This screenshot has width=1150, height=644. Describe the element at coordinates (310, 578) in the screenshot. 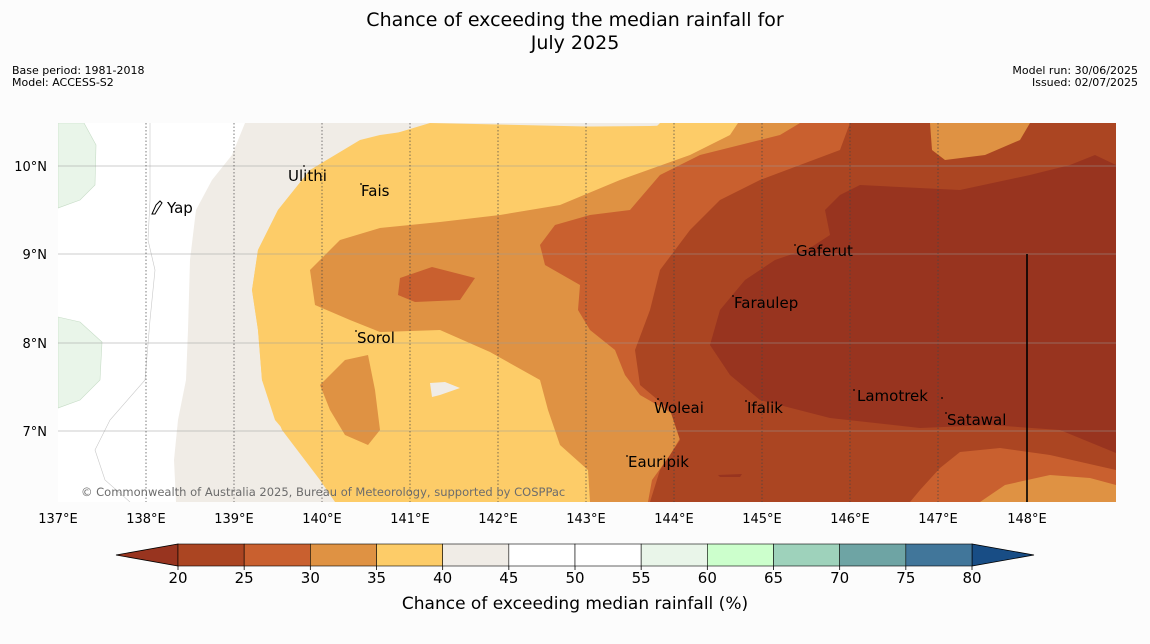

I see `colorbar-tick-label-30: 30` at that location.